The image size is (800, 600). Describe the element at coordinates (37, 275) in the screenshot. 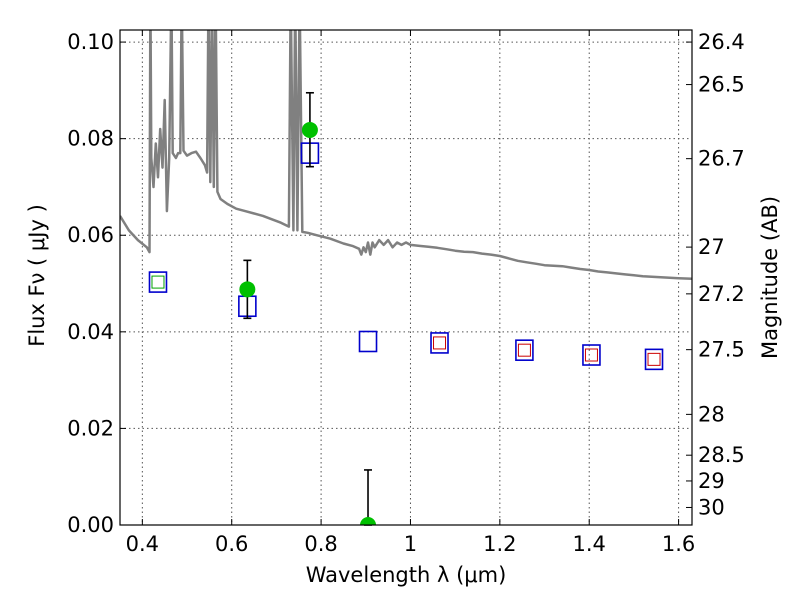

I see `y-axis-label: Flux Fν ( μJy )` at that location.